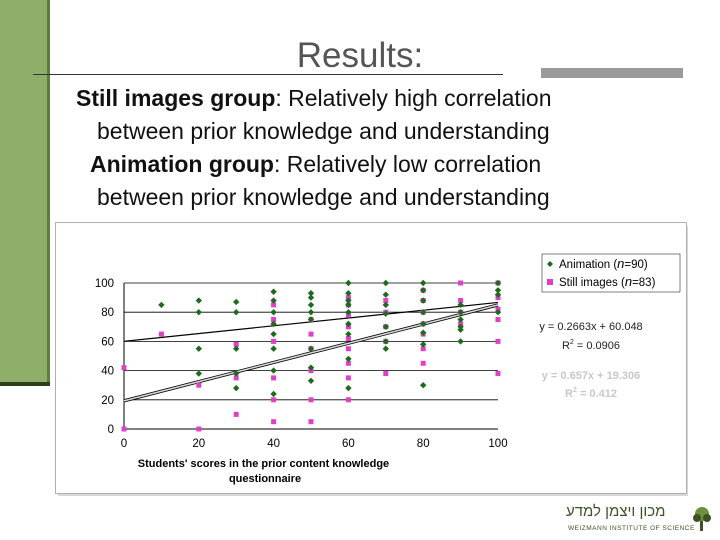  I want to click on y-tick-label-80: 80, so click(107, 313).